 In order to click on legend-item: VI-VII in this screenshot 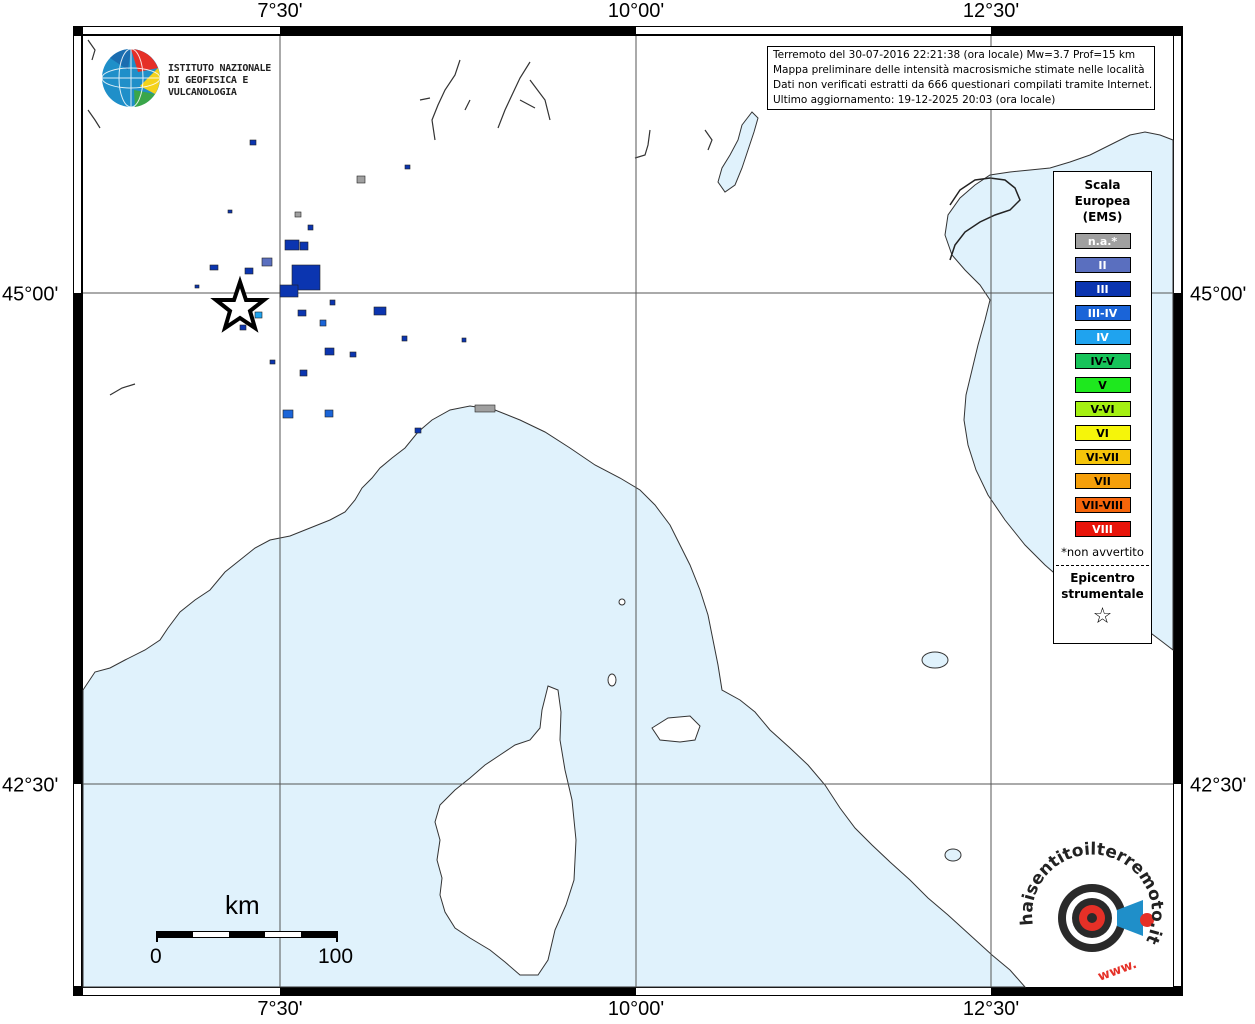, I will do `click(1102, 457)`.